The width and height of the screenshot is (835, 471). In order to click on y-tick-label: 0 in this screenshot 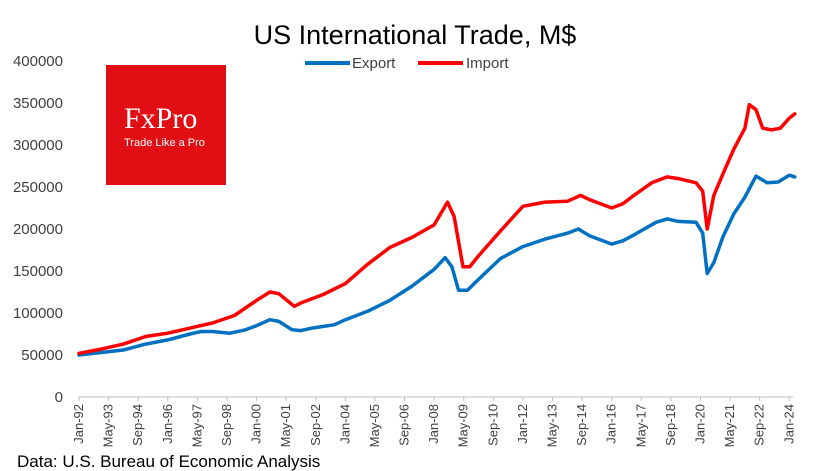, I will do `click(59, 397)`.